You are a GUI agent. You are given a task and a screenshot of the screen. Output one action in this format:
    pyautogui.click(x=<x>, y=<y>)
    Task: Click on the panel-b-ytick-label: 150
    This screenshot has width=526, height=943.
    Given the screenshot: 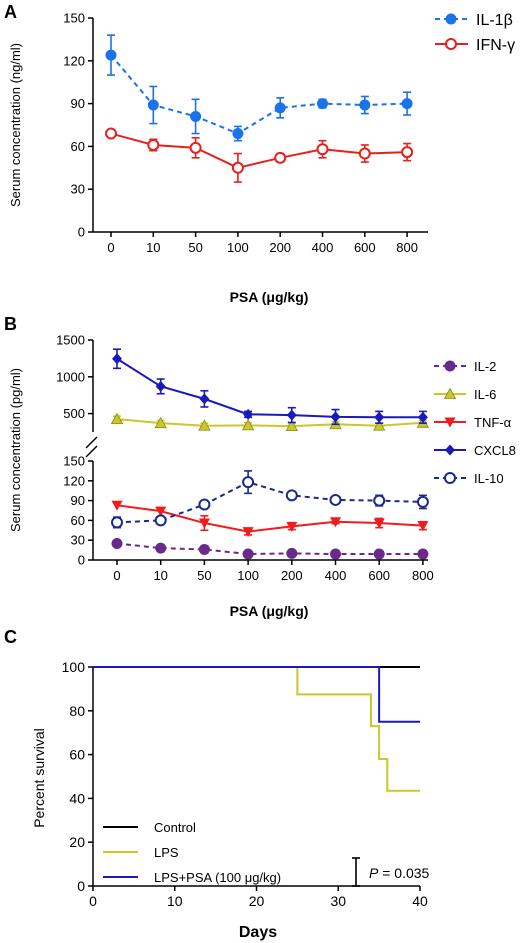 What is the action you would take?
    pyautogui.click(x=74, y=461)
    